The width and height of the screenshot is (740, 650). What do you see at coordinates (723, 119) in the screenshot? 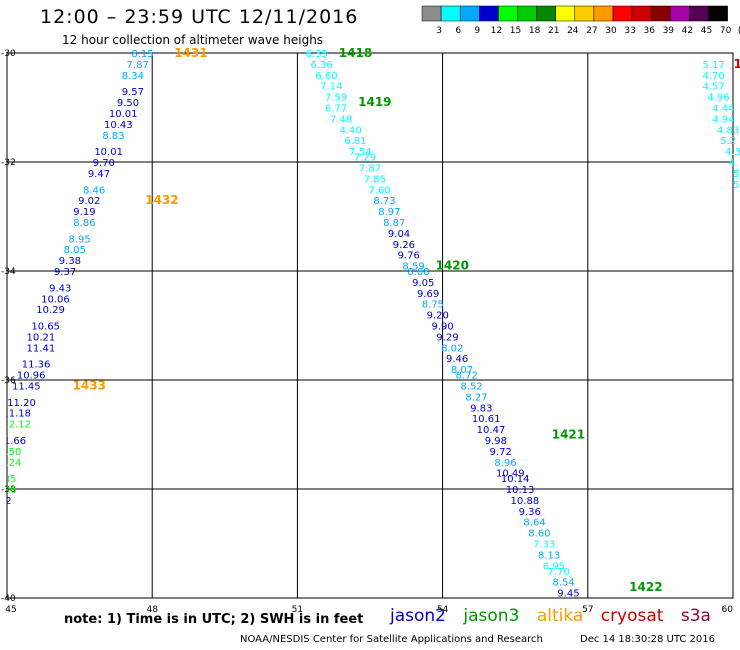
I see `swh-value-label: 4.94` at bounding box center [723, 119].